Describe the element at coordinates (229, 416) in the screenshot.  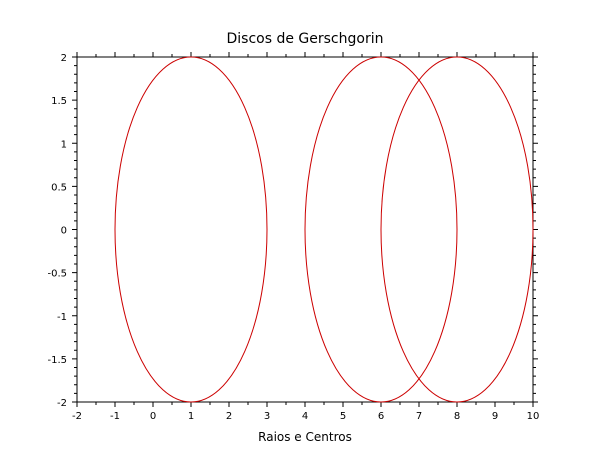
I see `x-tick-label: 2` at that location.